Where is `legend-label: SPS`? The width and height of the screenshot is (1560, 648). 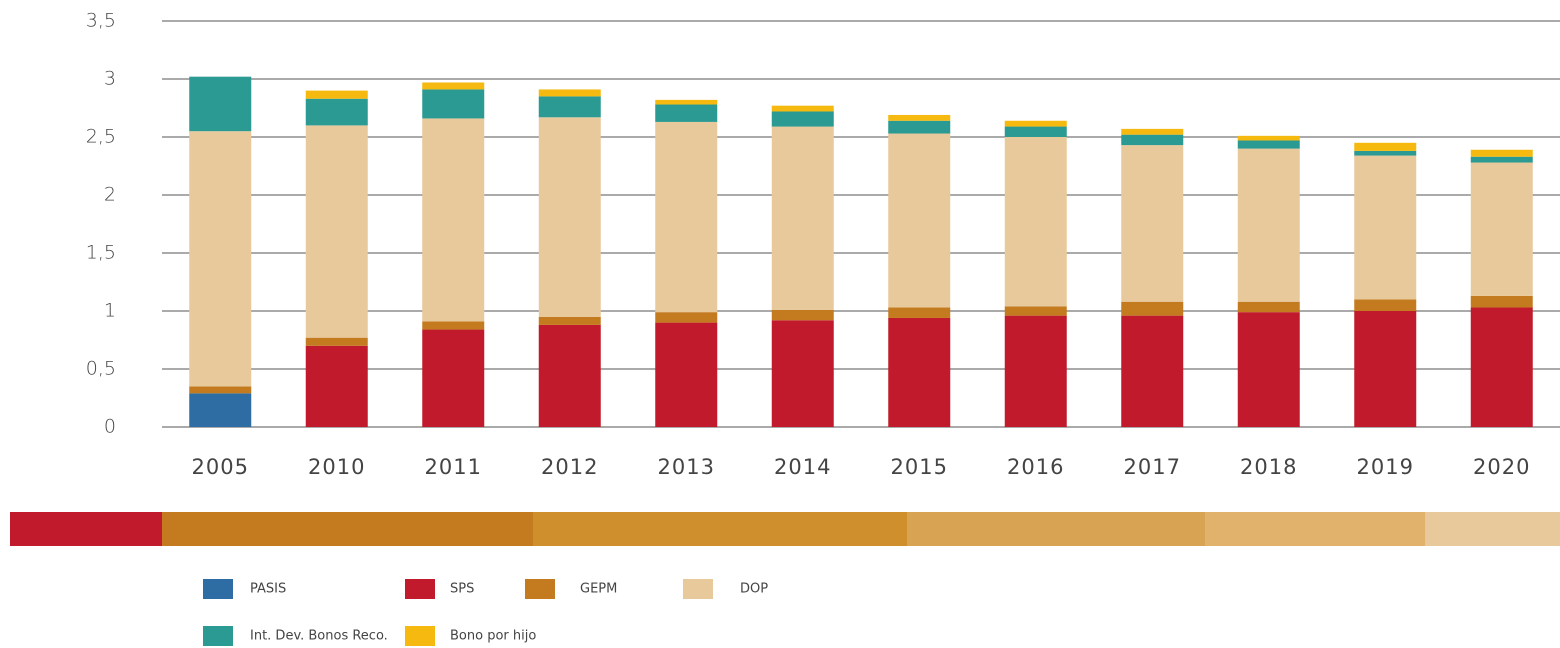 legend-label: SPS is located at coordinates (462, 589).